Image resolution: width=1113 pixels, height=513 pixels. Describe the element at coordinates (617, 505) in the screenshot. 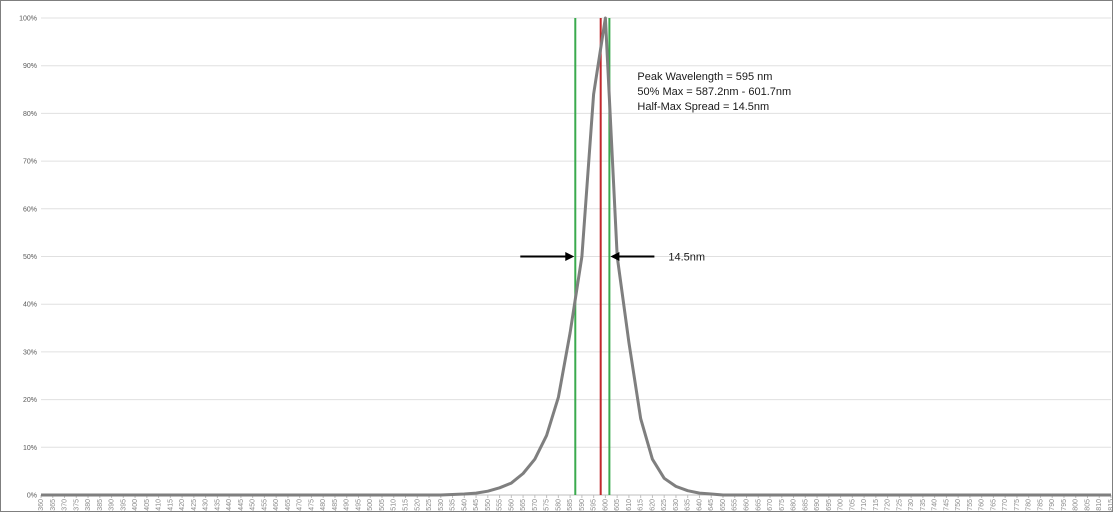

I see `x-tick-label: 605` at that location.